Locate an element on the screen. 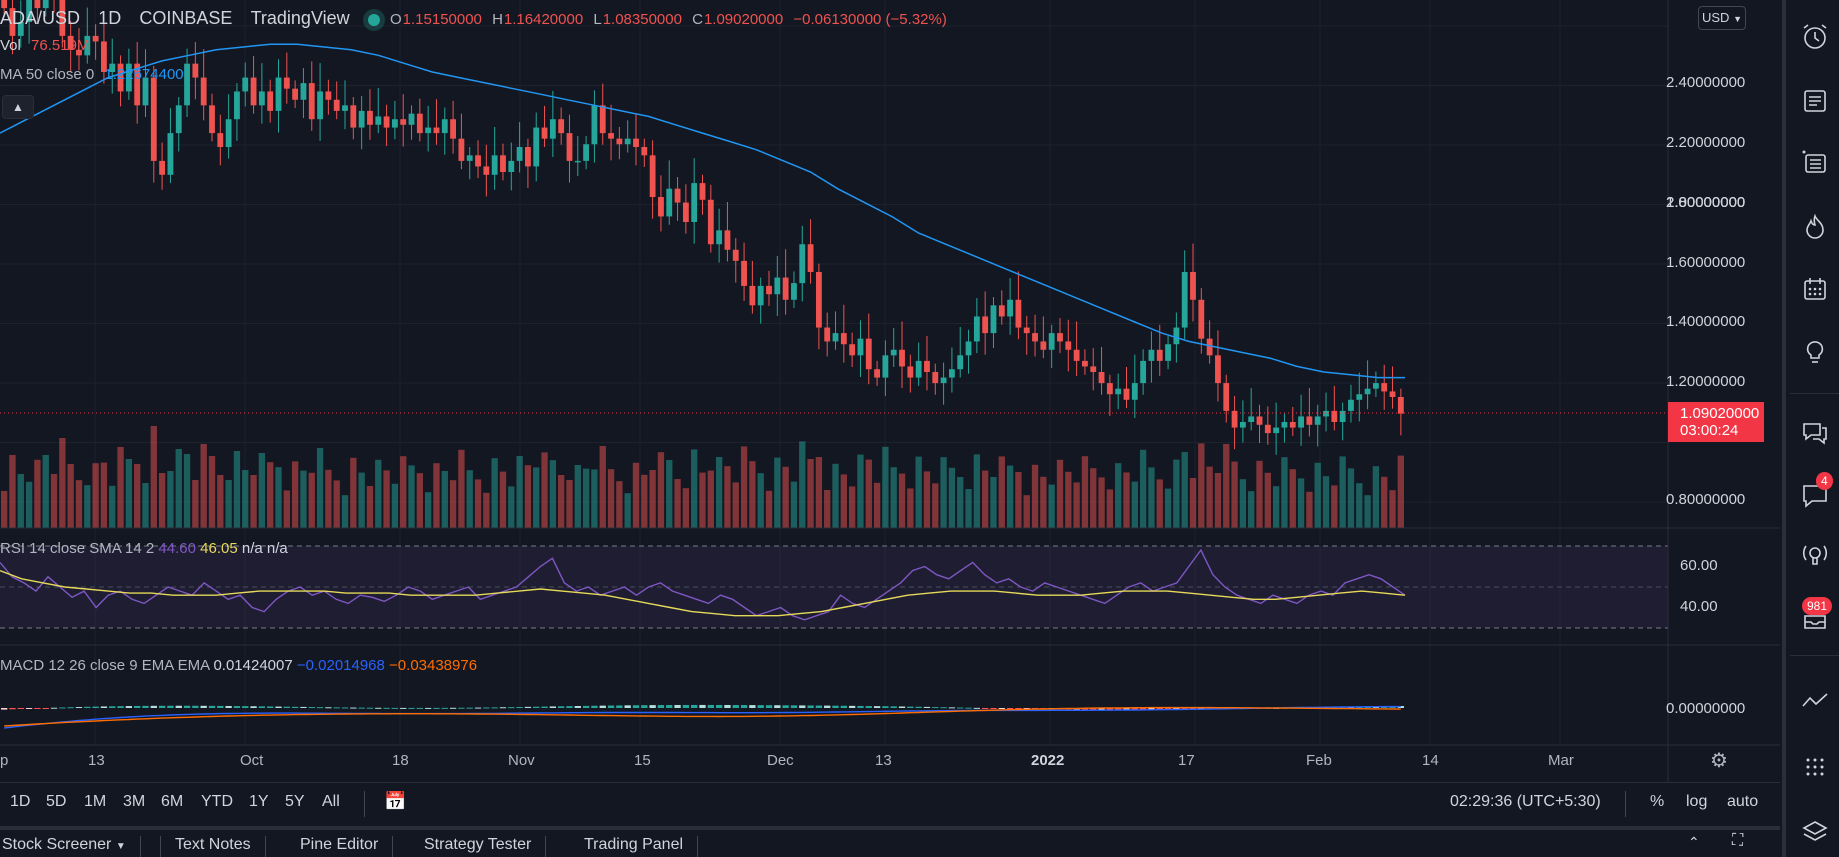 Image resolution: width=1839 pixels, height=857 pixels. currency-button: USD ▼ is located at coordinates (1722, 18).